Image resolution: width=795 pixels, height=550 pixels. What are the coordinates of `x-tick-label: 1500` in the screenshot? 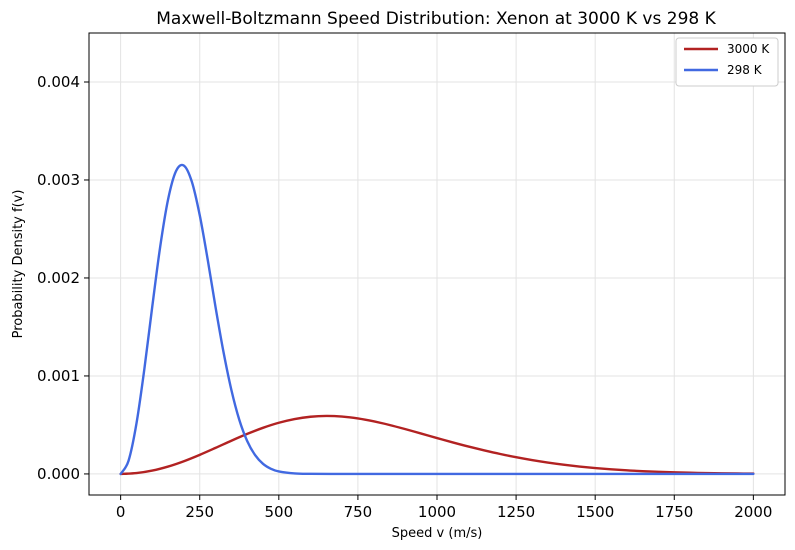 It's located at (595, 512).